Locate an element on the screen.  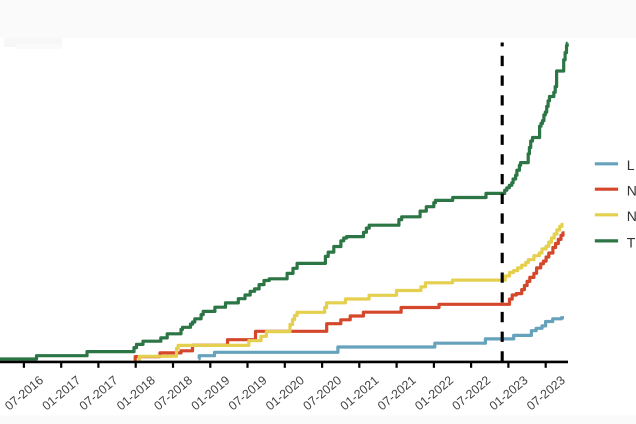
svg-text: T is located at coordinates (631, 242).